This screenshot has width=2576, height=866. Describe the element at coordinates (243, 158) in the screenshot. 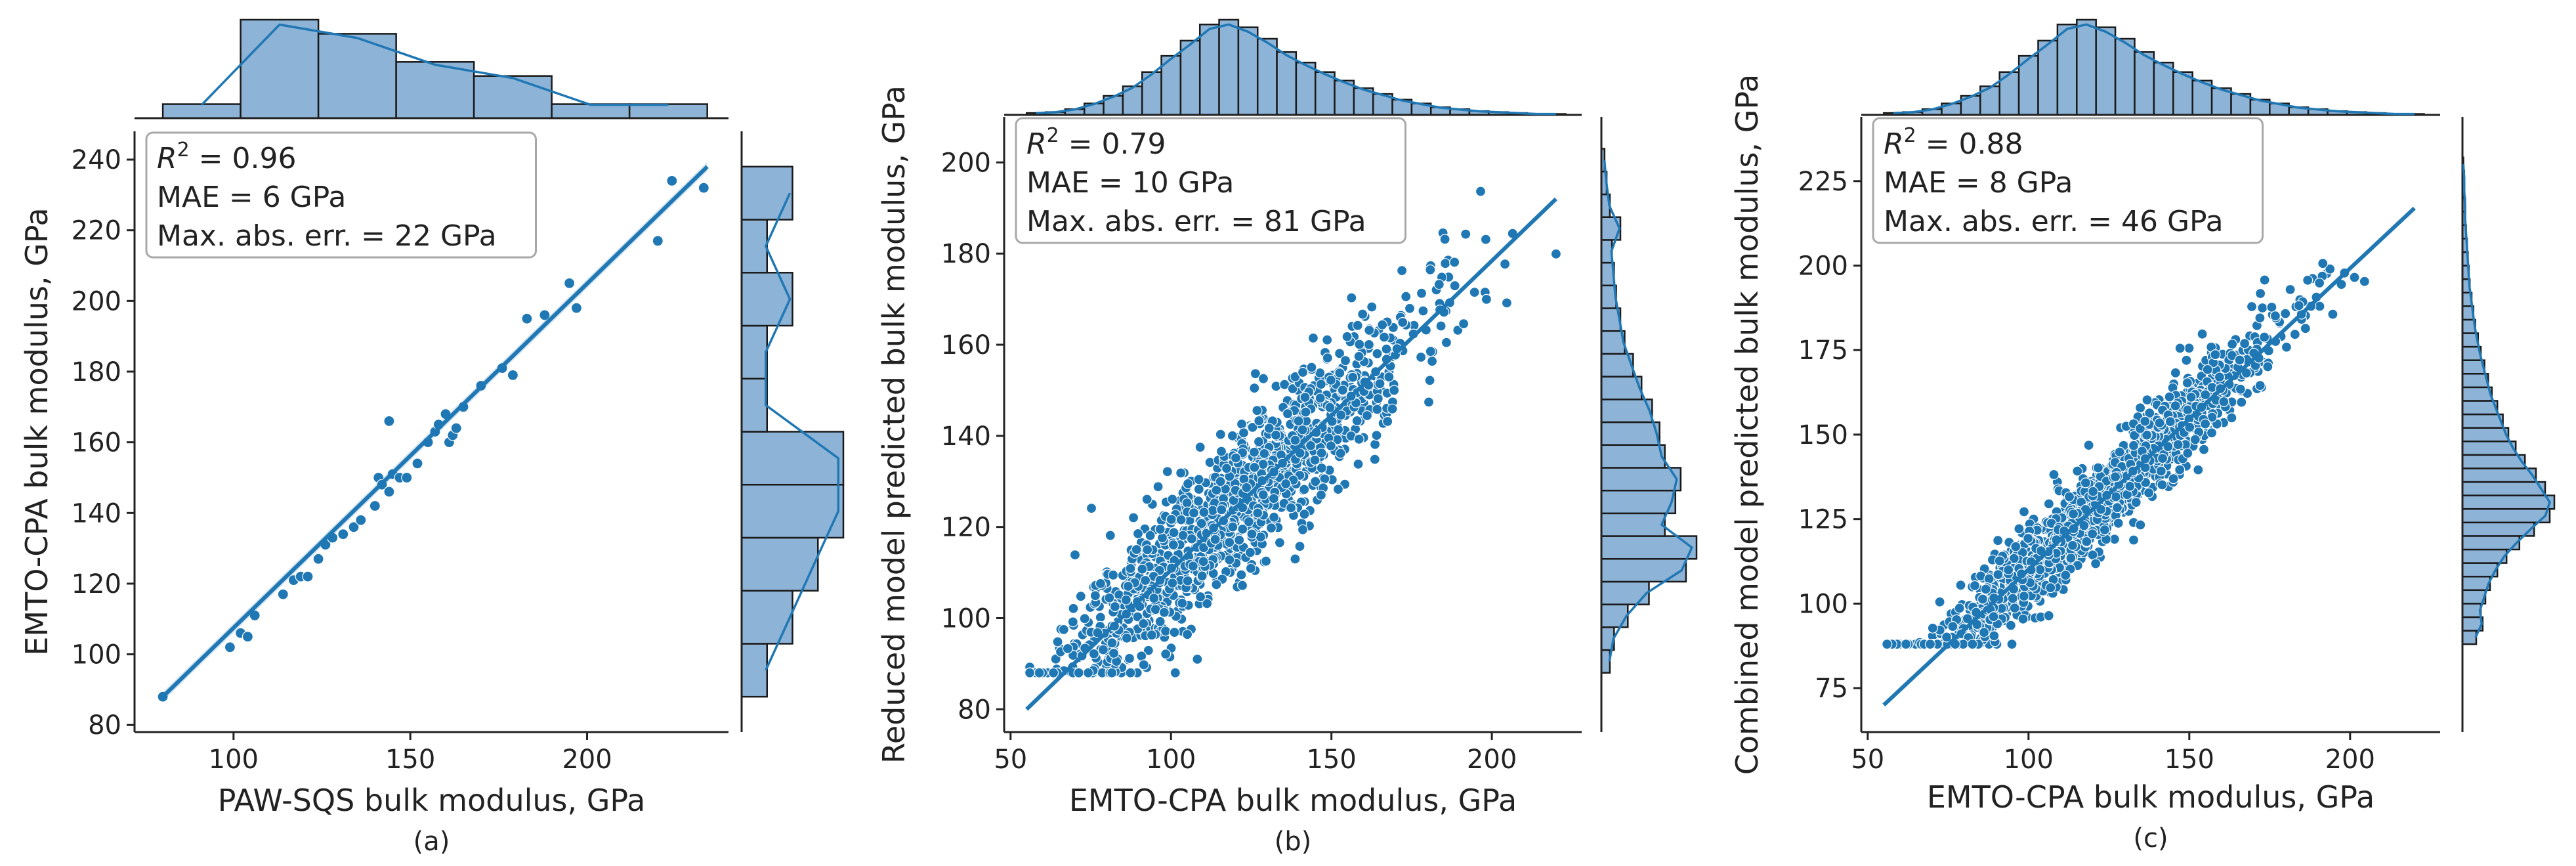

I see `r2-value: = 0.96` at that location.